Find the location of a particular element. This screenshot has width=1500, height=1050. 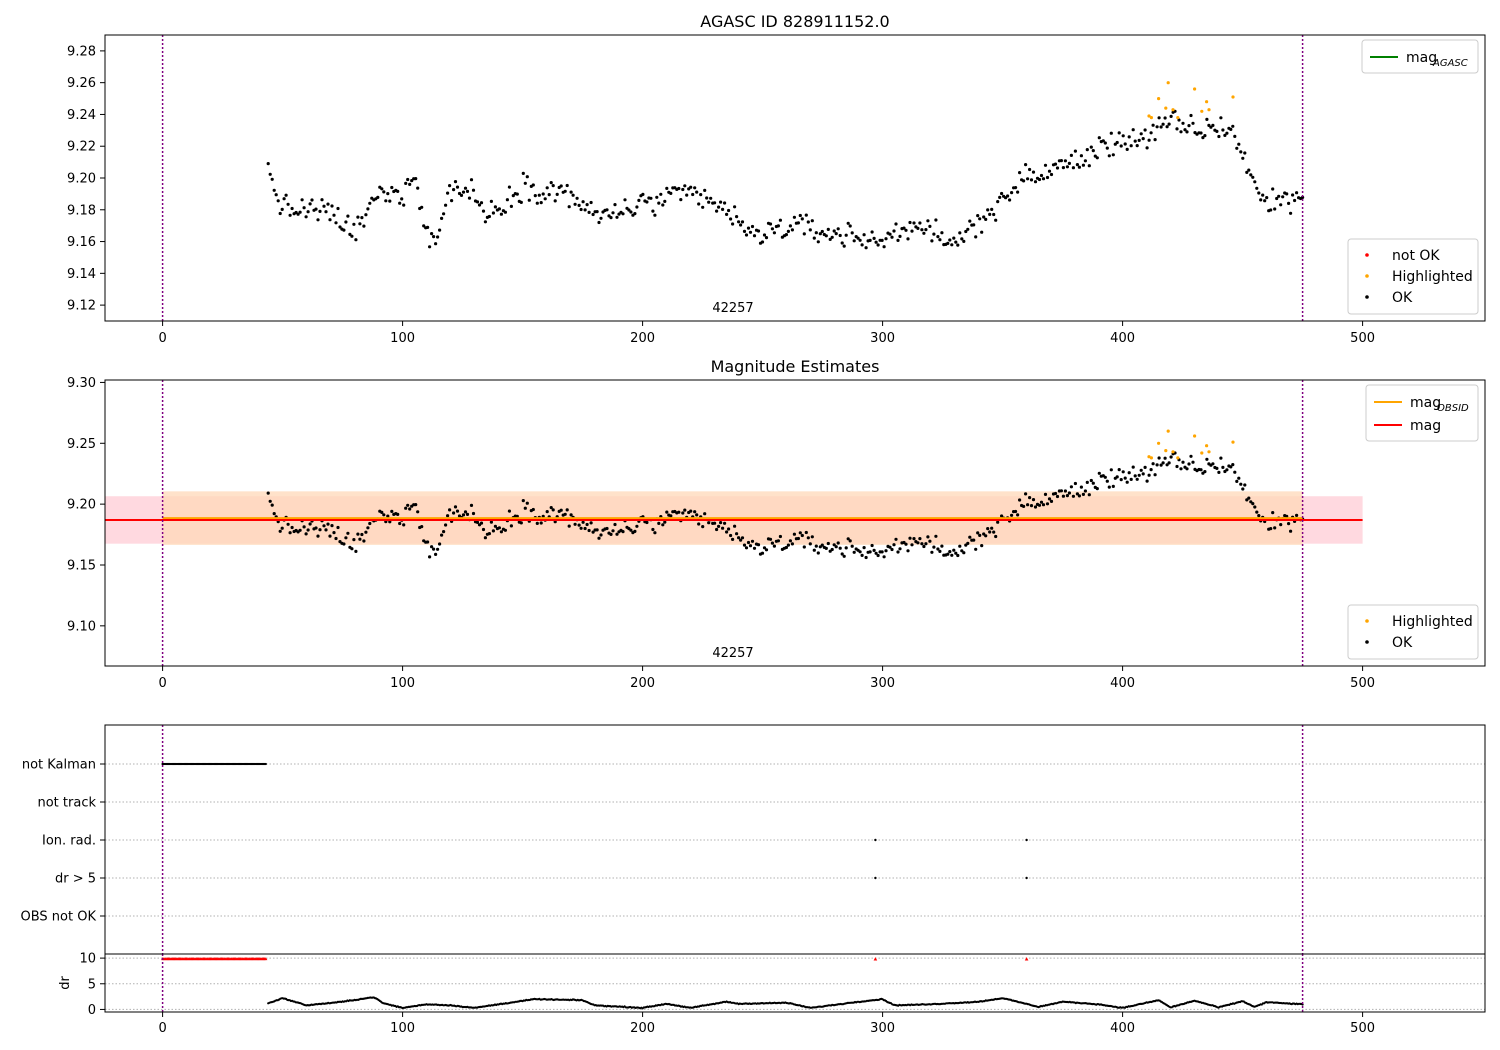

legend-point-swatch is located at coordinates (1367, 642).